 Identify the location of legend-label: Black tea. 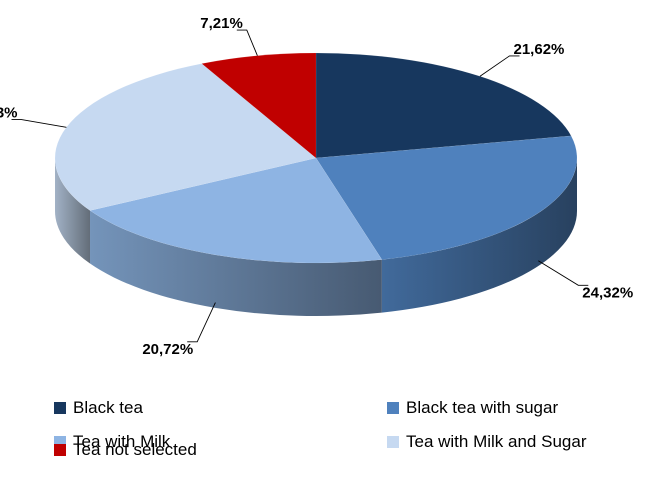
(108, 407).